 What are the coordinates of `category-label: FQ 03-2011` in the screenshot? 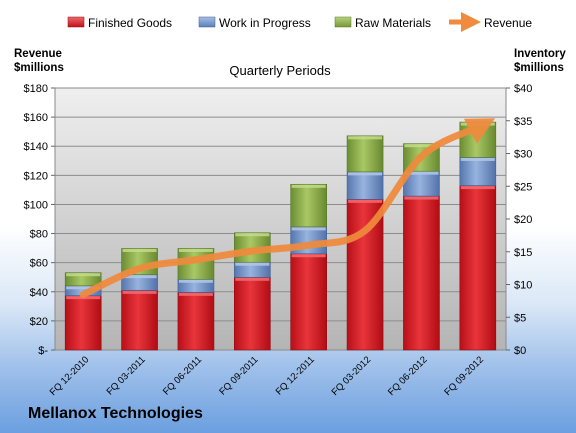 It's located at (126, 375).